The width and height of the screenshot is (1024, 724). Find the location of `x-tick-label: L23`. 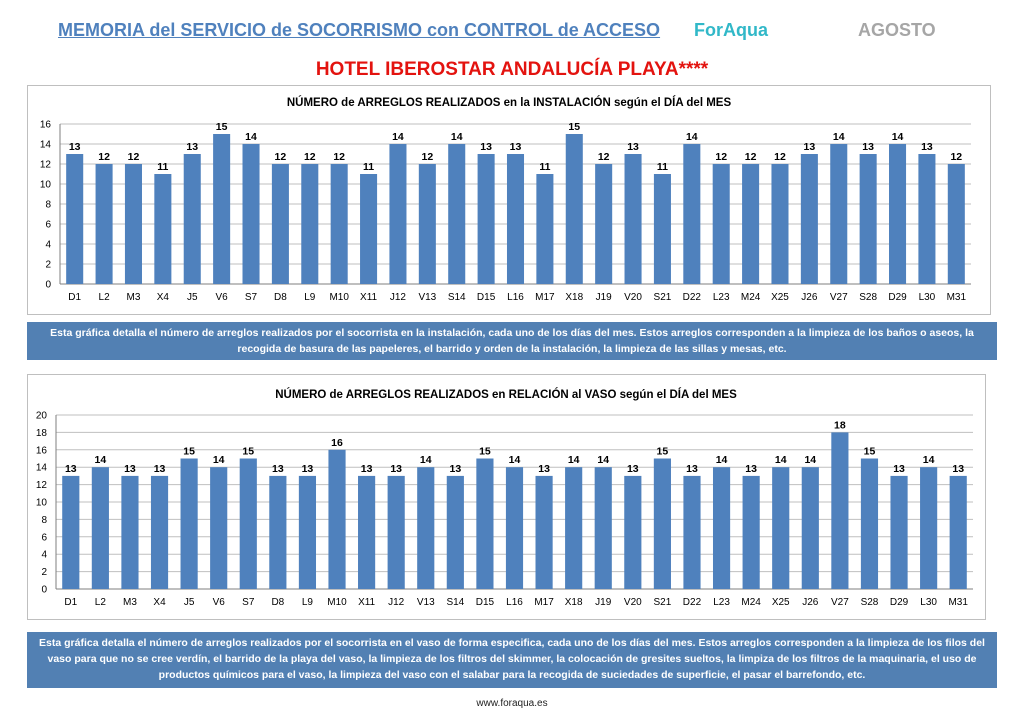

x-tick-label: L23 is located at coordinates (721, 602).